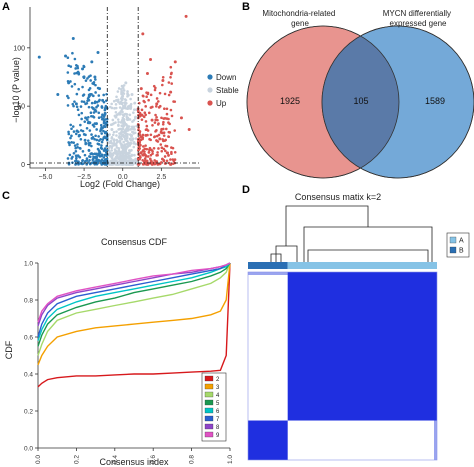 The width and height of the screenshot is (474, 467). Describe the element at coordinates (221, 103) in the screenshot. I see `legend-label: Up` at that location.